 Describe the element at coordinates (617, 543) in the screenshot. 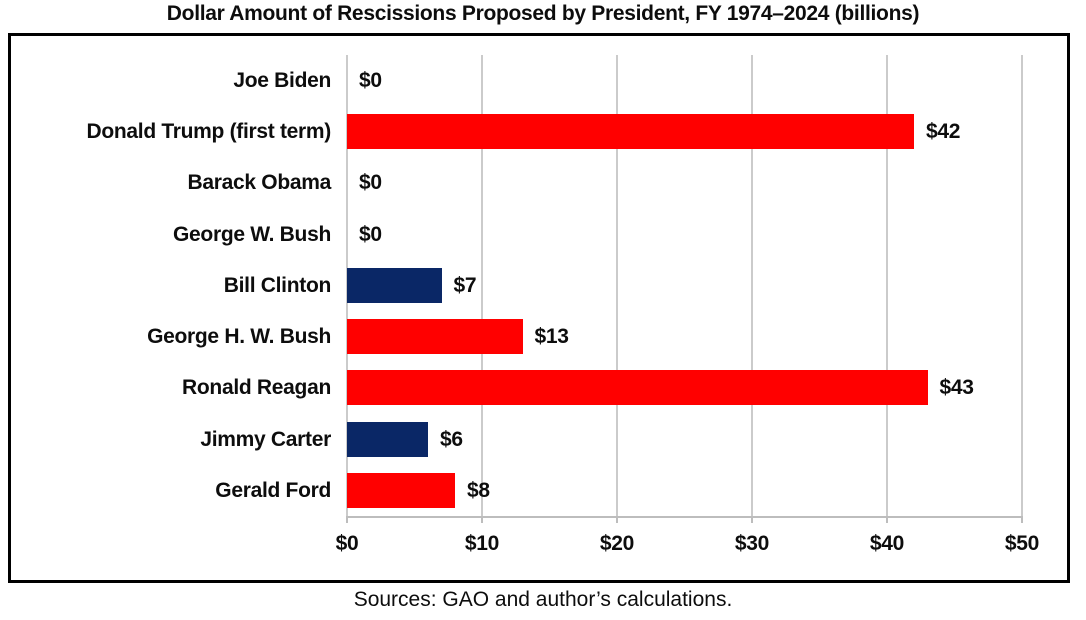

I see `x-axis-tick-label: $20` at that location.